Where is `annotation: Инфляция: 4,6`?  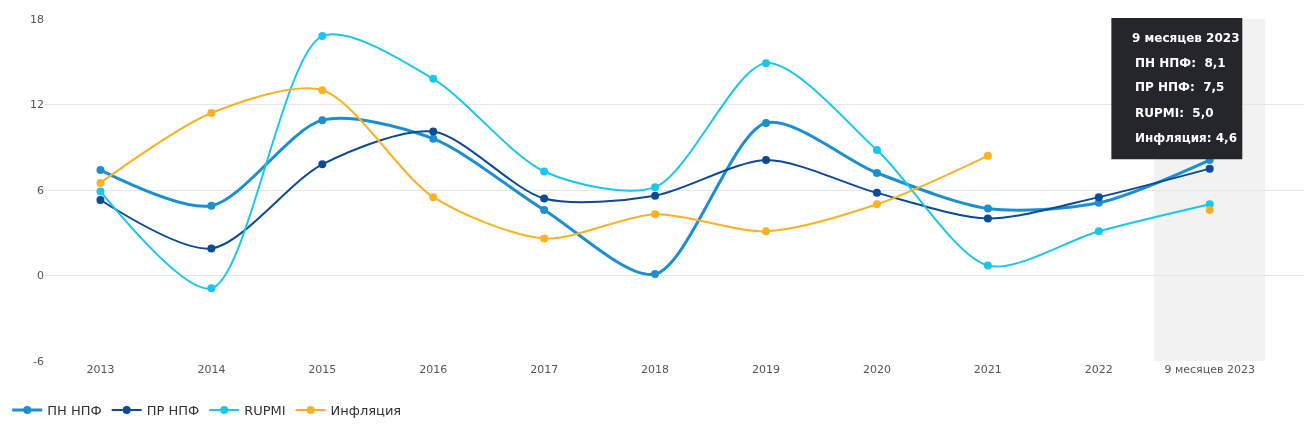
annotation: Инфляция: 4,6 is located at coordinates (1186, 138).